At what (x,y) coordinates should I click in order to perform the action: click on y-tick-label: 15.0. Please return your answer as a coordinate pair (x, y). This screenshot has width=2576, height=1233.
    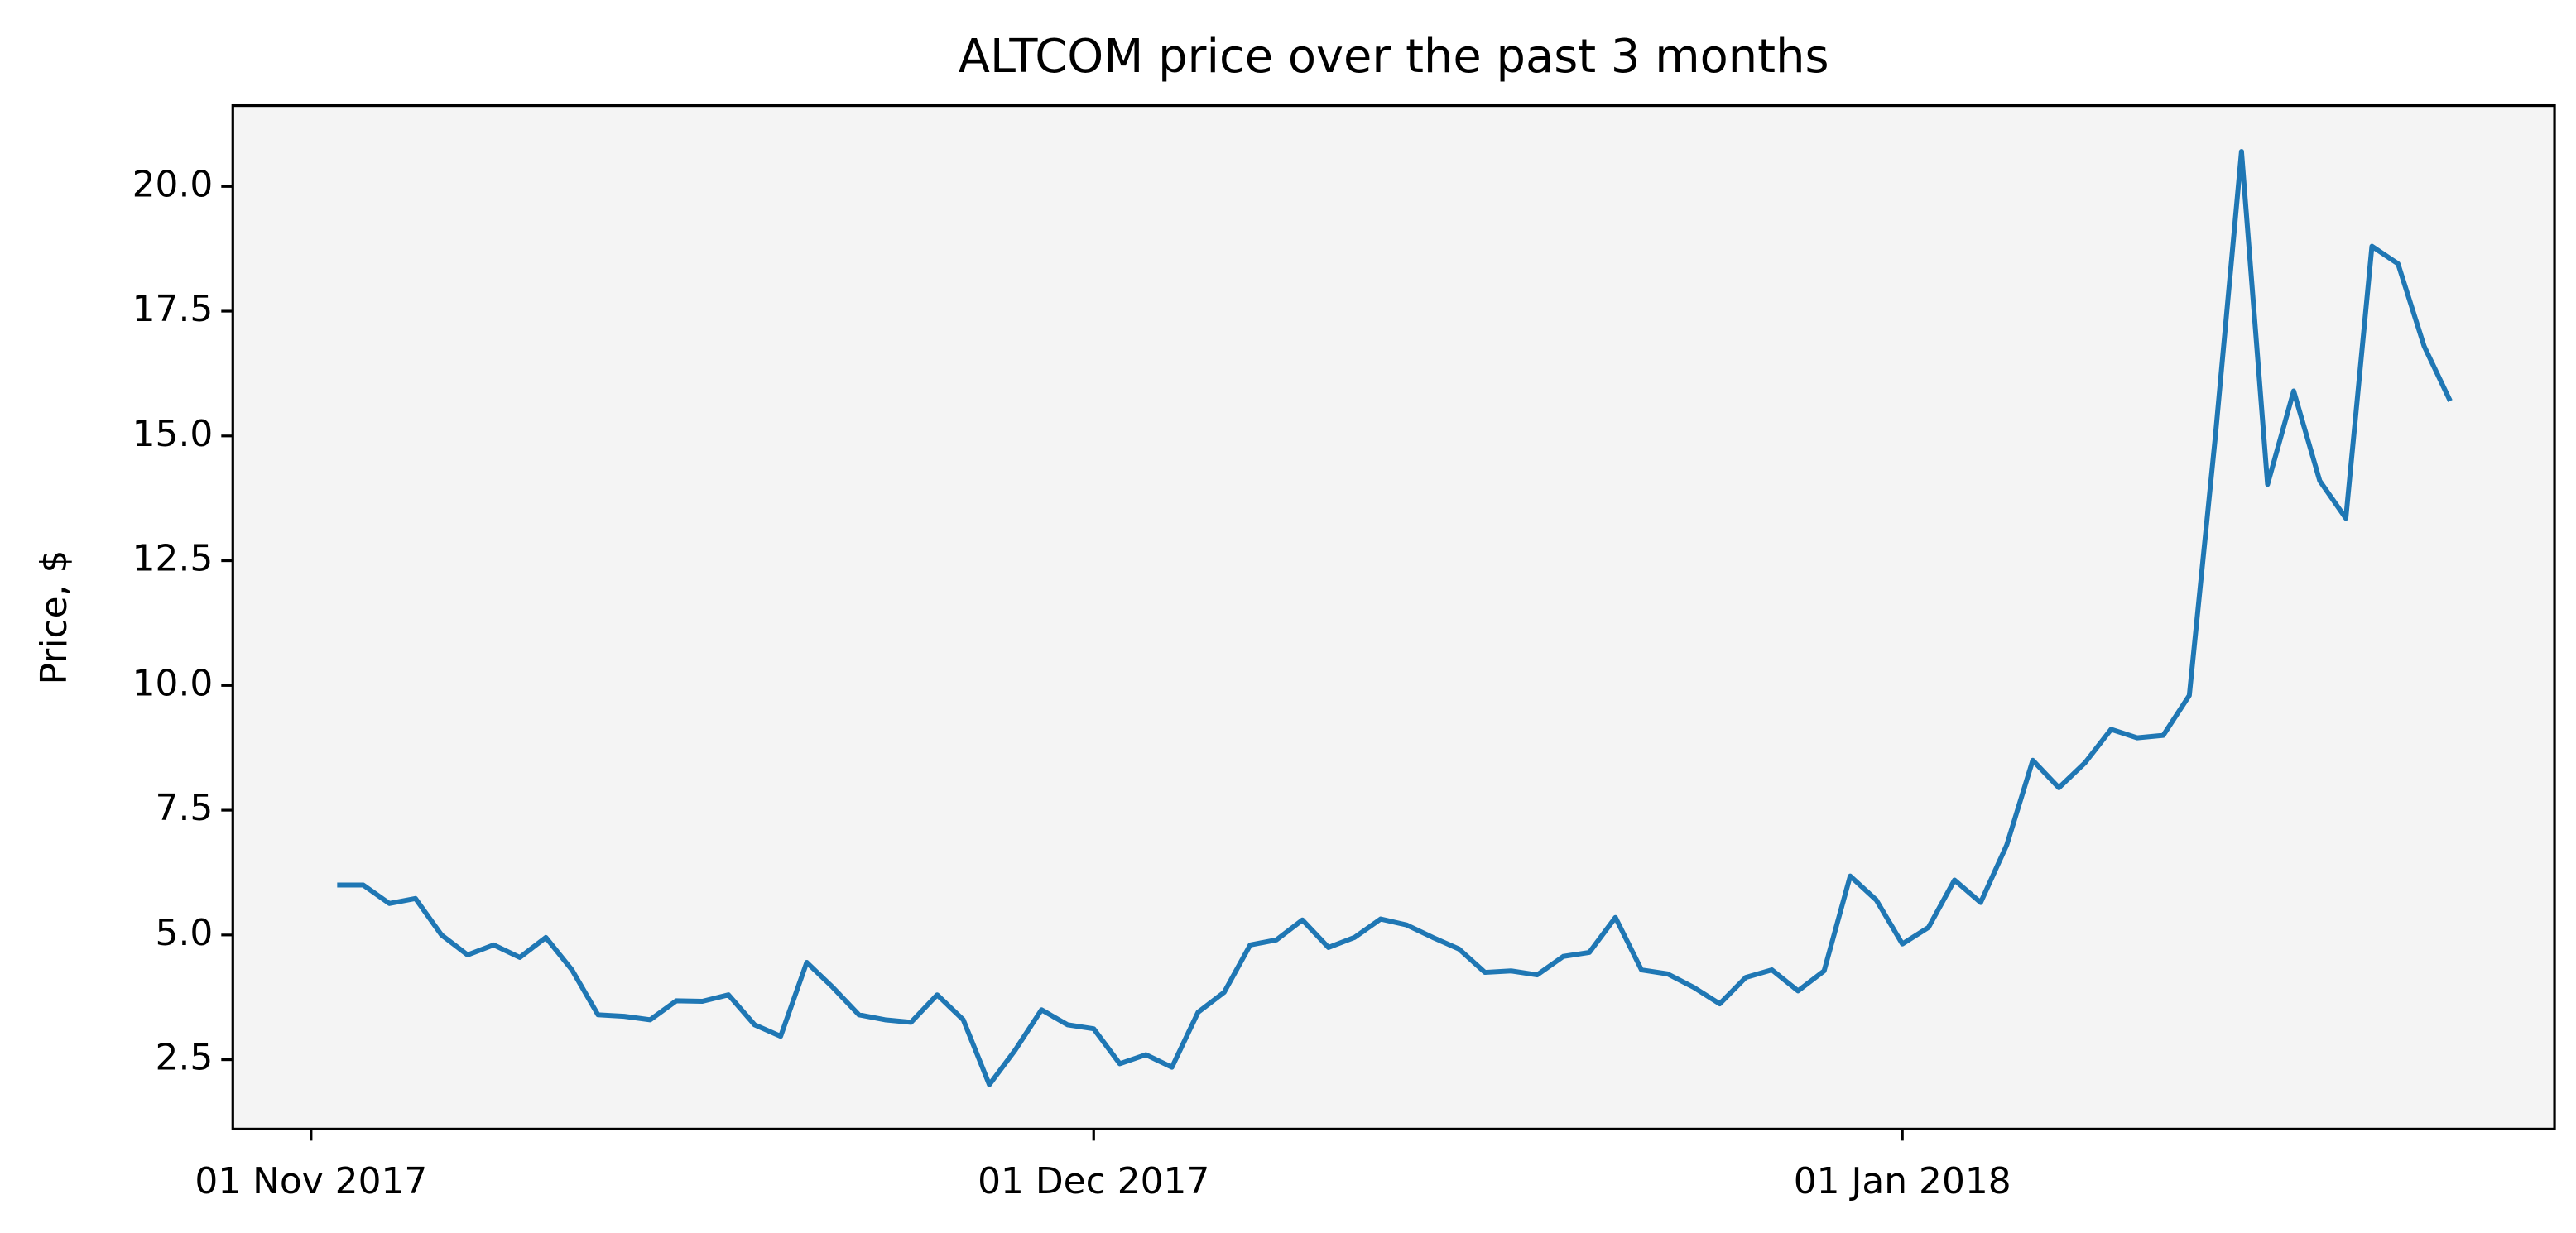
    Looking at the image, I should click on (173, 434).